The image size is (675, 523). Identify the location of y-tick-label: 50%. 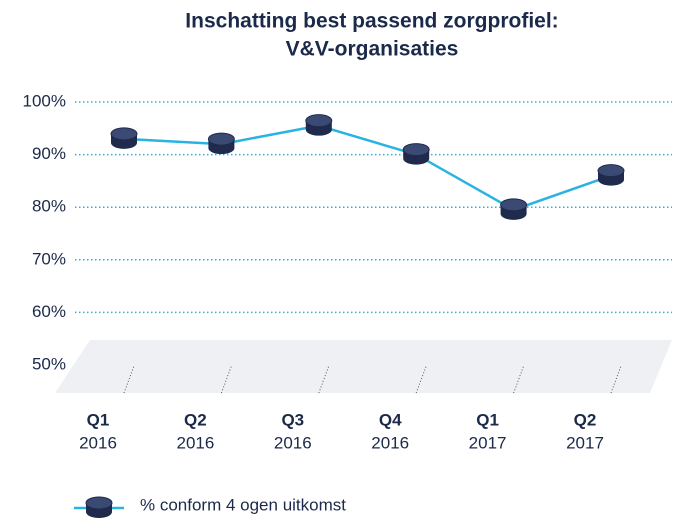
(49, 363).